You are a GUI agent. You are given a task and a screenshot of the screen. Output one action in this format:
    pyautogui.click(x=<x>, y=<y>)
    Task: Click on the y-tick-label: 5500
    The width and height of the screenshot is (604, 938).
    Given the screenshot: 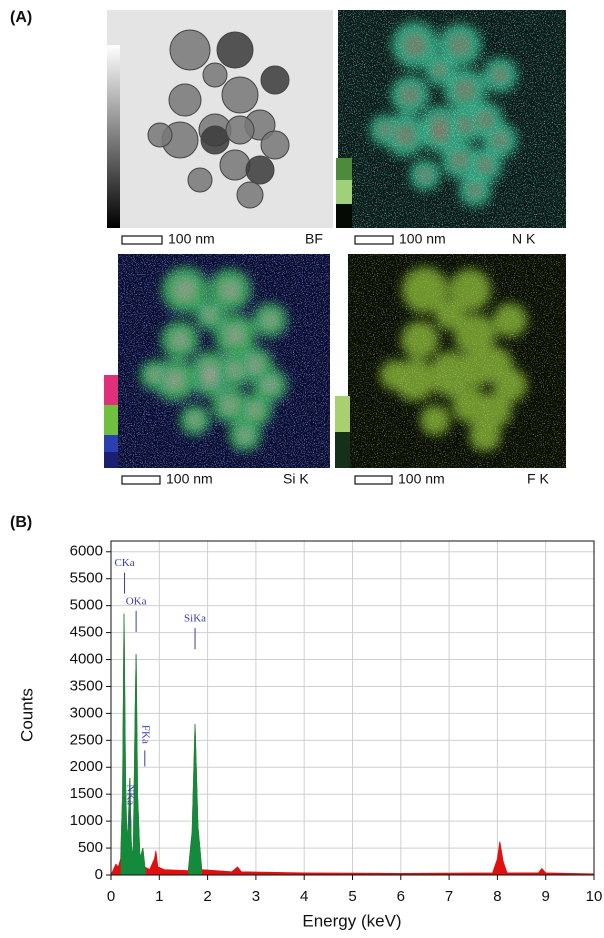 What is the action you would take?
    pyautogui.click(x=86, y=578)
    